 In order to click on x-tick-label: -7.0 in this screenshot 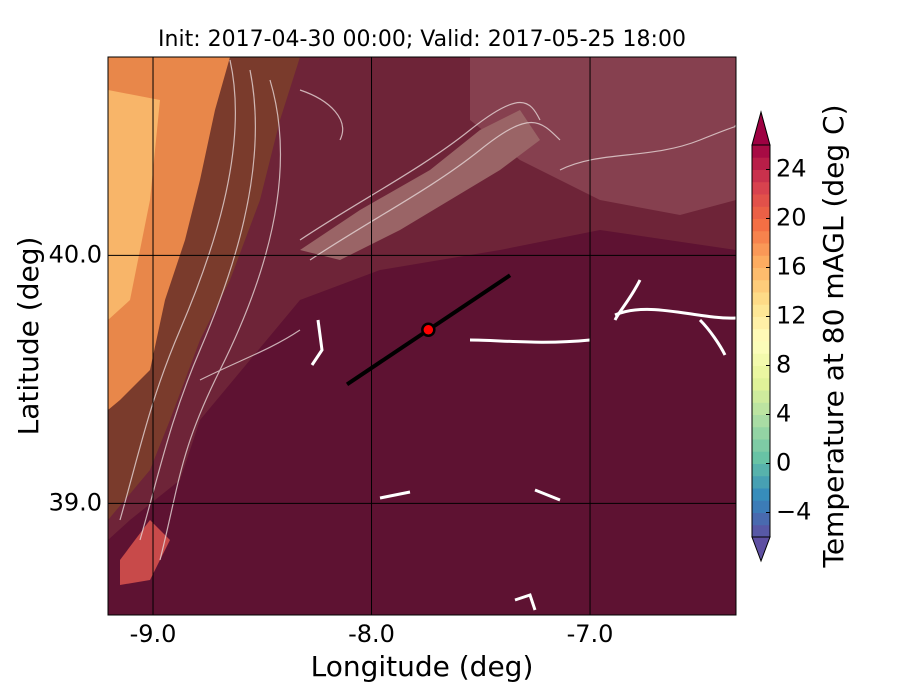, I will do `click(590, 634)`.